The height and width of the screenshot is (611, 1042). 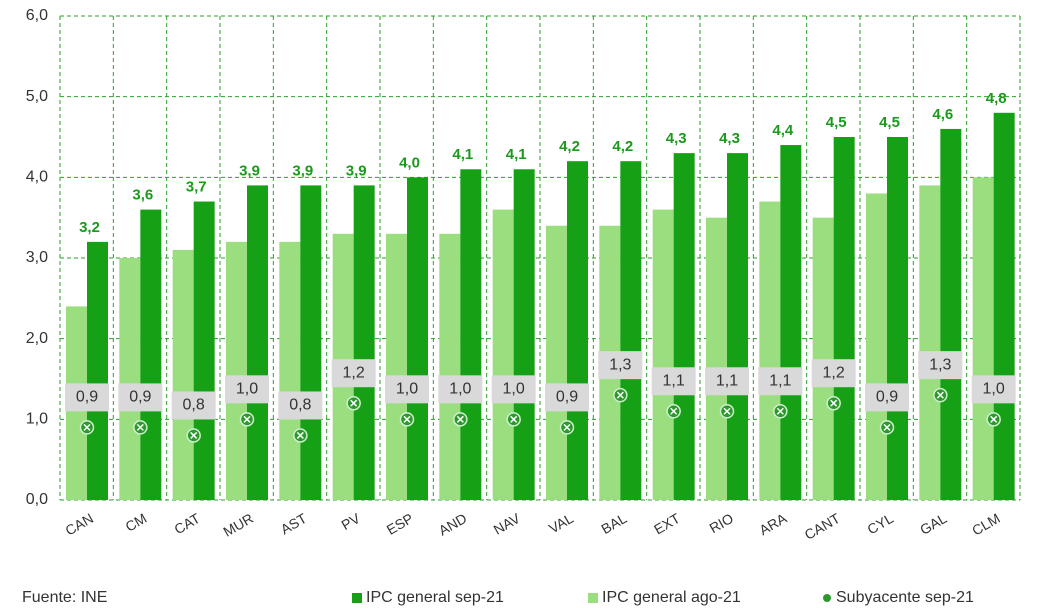 I want to click on x-tick-label: CM, so click(x=135, y=522).